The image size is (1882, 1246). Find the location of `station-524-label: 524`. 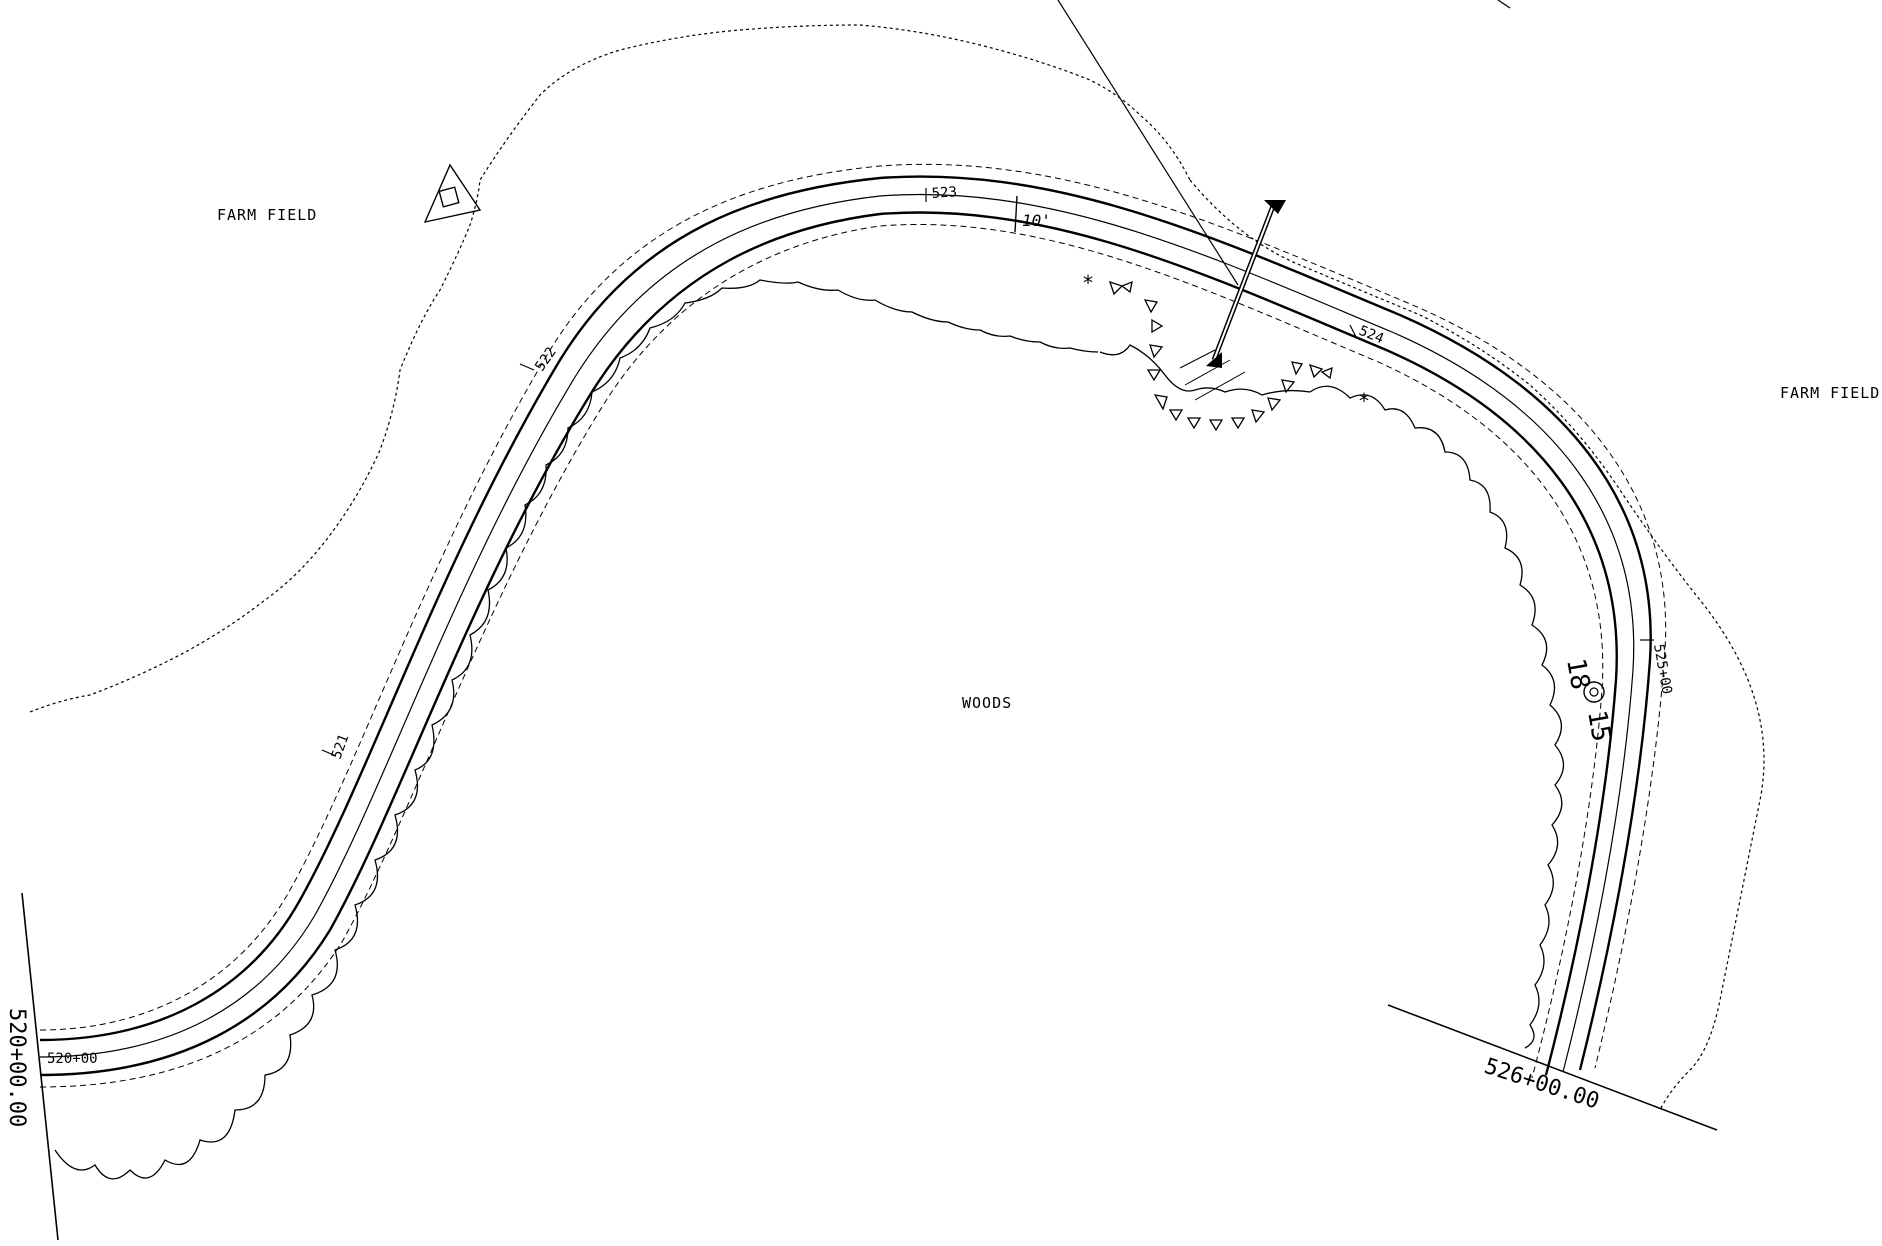

station-524-label: 524 is located at coordinates (1371, 335).